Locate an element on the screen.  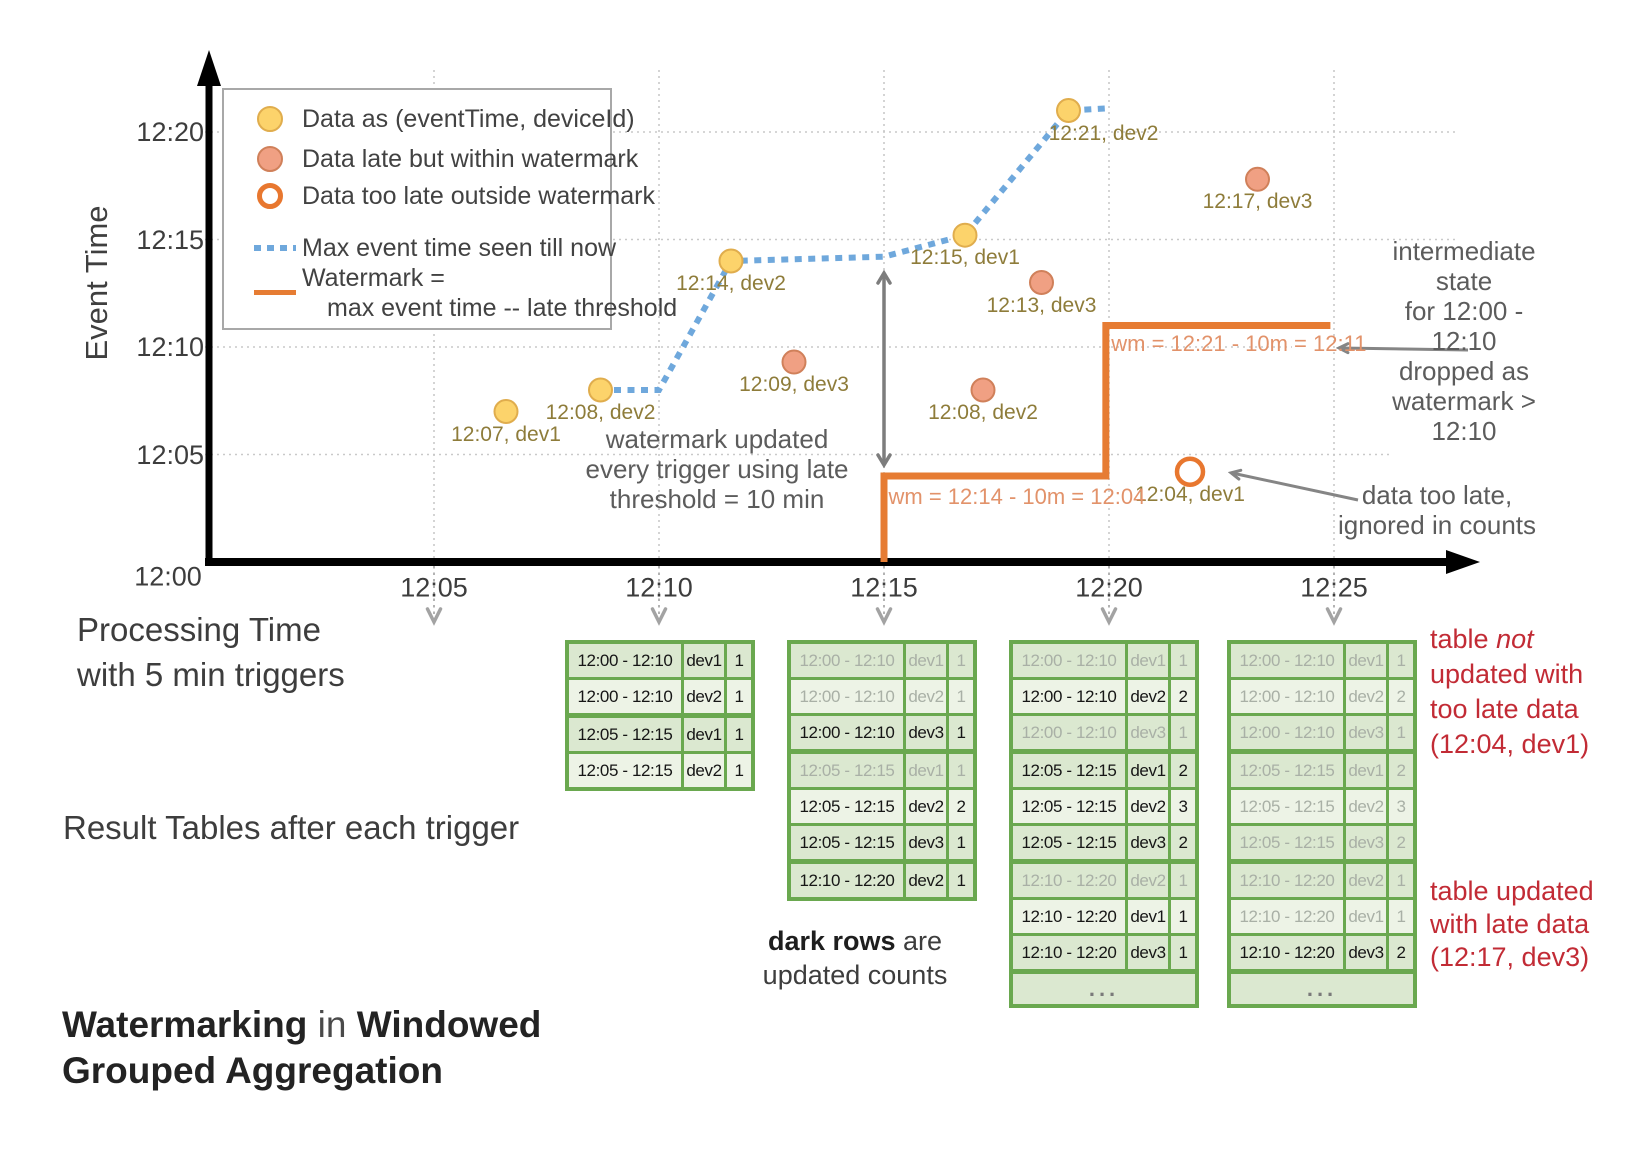
legend-toolate-label: Data too late outside watermark is located at coordinates (478, 196).